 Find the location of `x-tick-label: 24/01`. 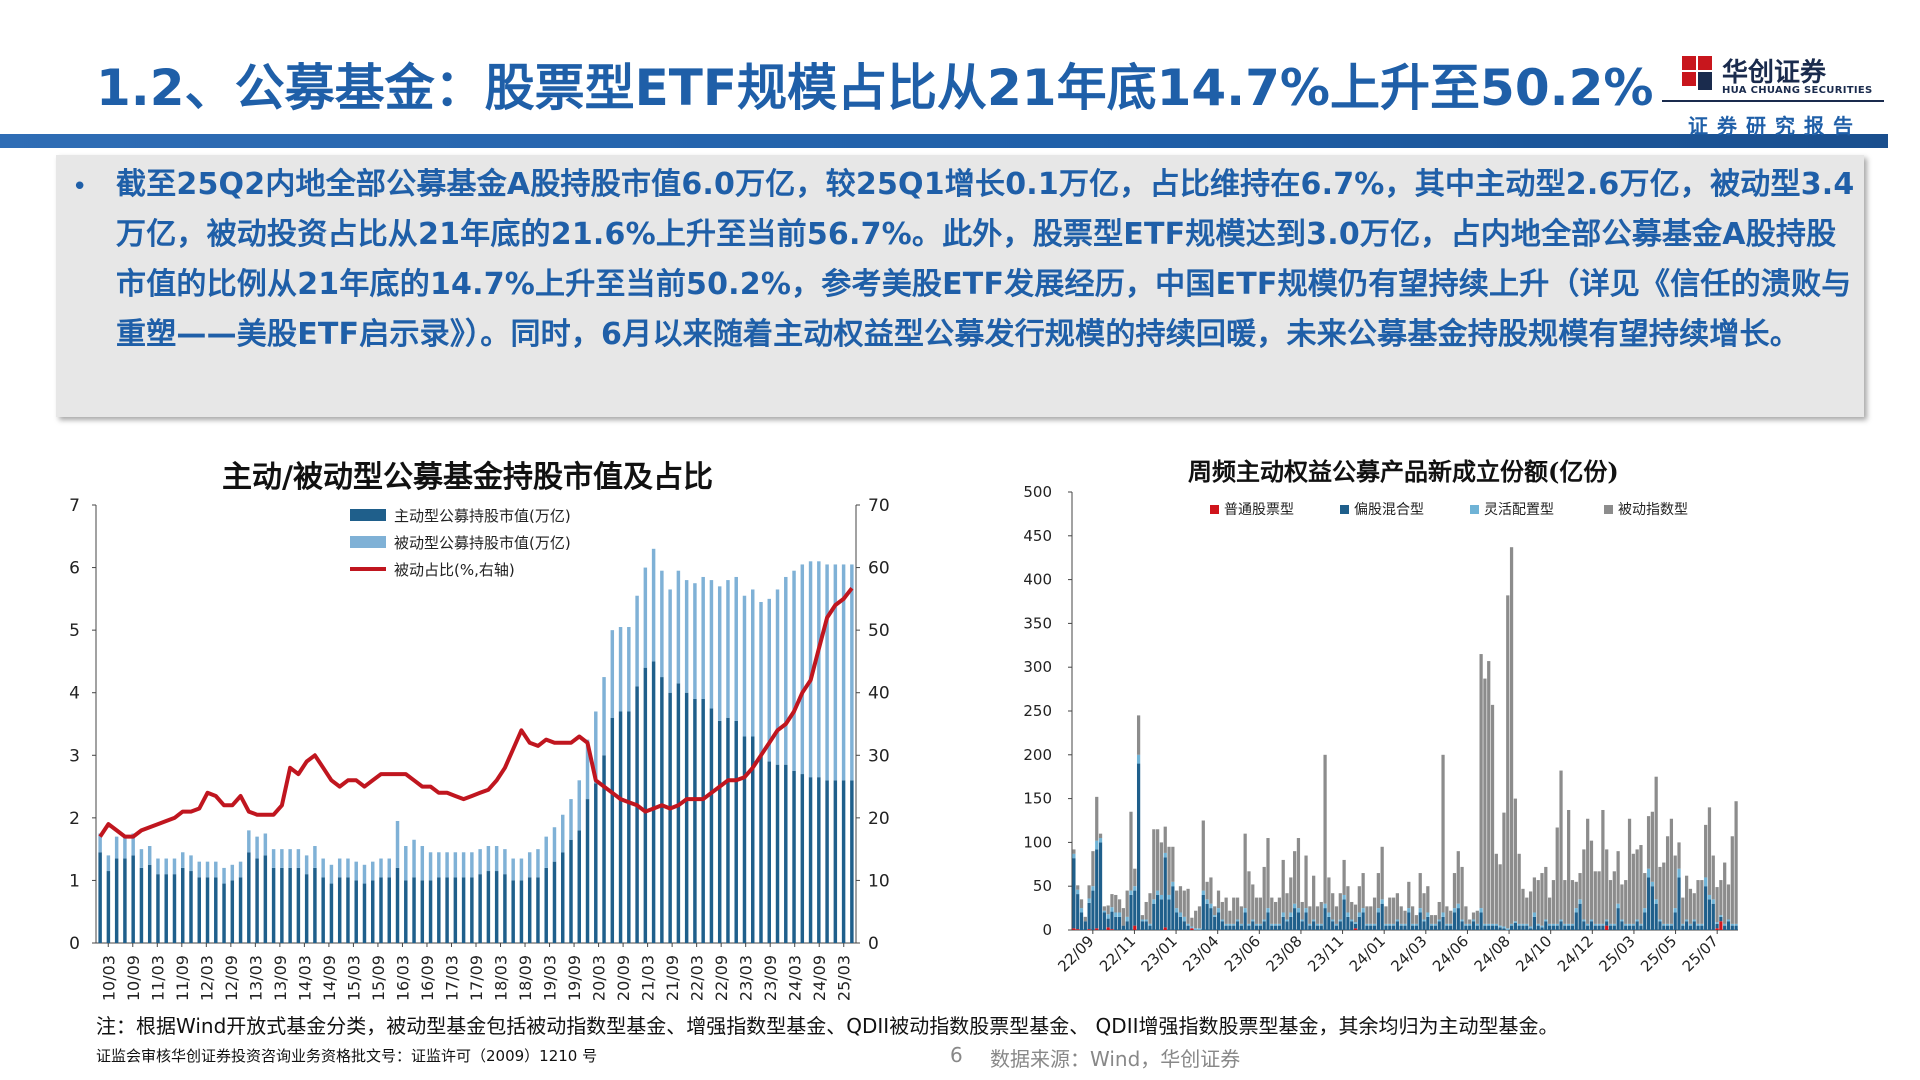

x-tick-label: 24/01 is located at coordinates (1367, 953).